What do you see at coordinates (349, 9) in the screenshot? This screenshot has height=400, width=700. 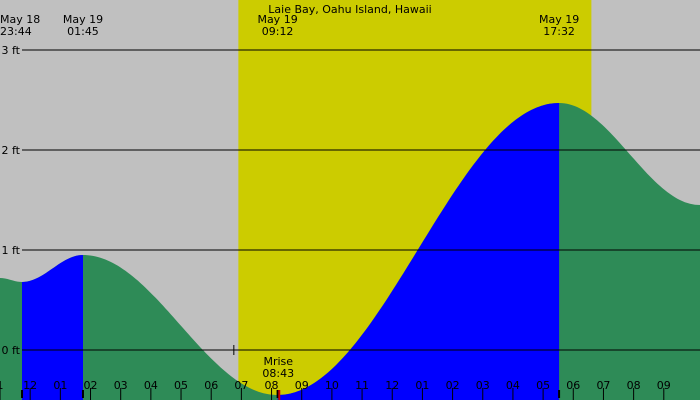 I see `chart-title: Laie Bay, Oahu Island, Hawaii` at bounding box center [349, 9].